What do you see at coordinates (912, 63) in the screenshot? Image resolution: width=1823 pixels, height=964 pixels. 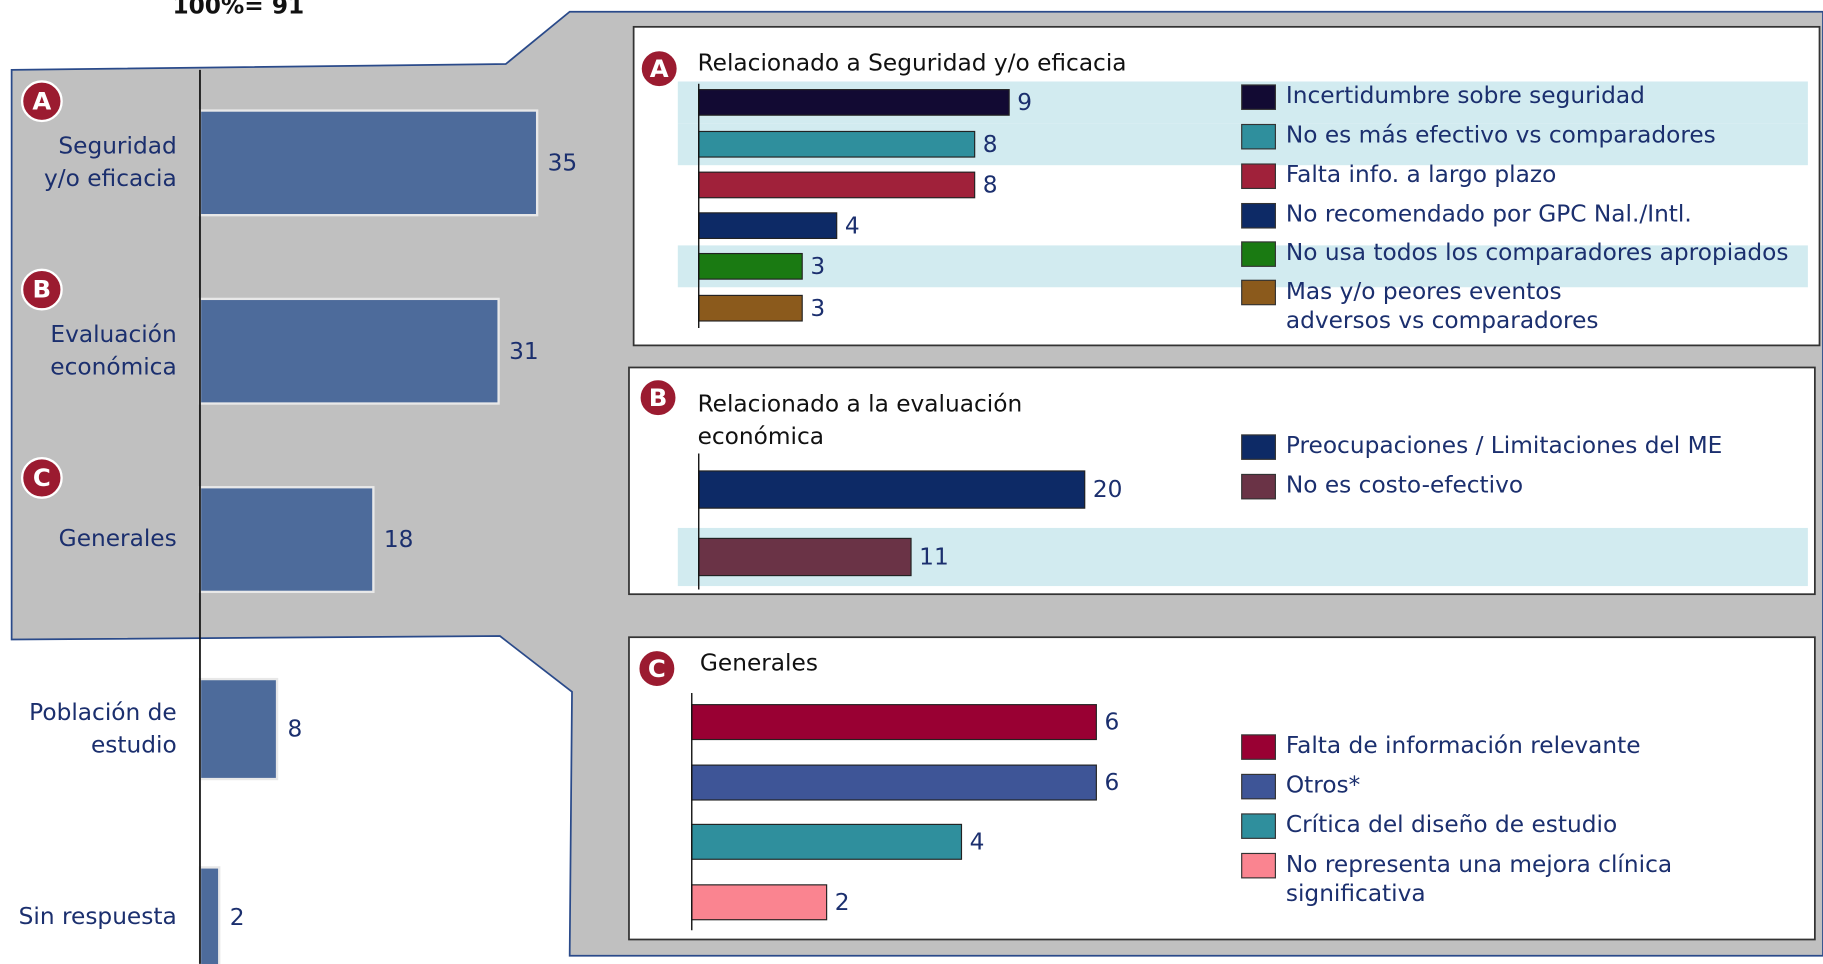 I see `panel-title: Relacionado a Seguridad y/o eficacia` at bounding box center [912, 63].